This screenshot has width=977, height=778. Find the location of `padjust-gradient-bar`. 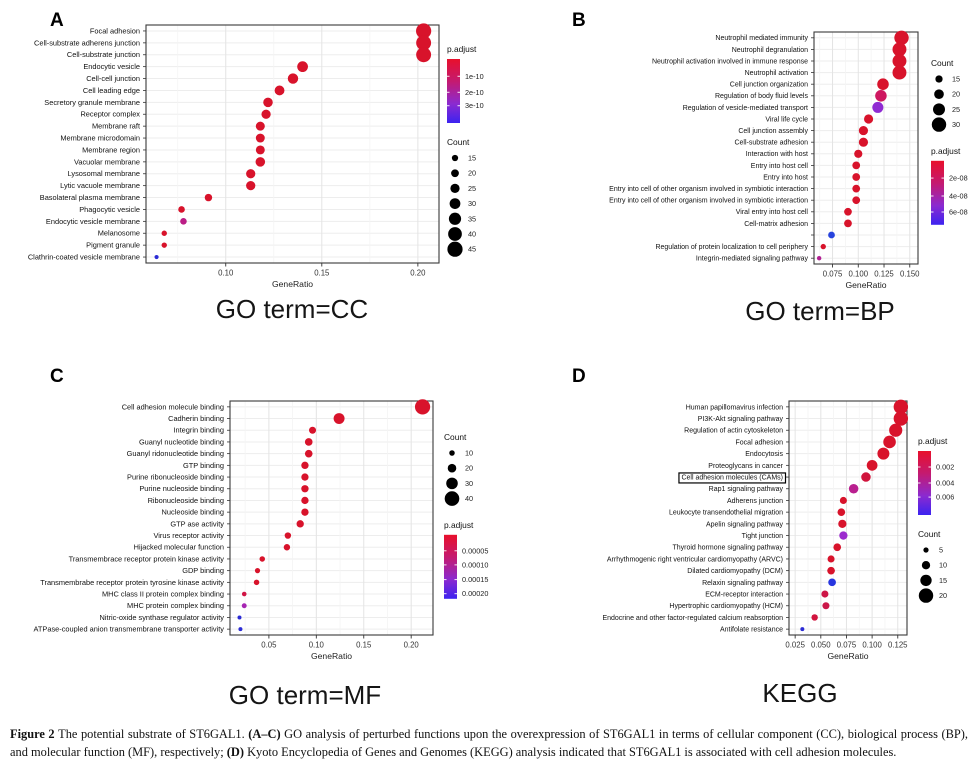

padjust-gradient-bar is located at coordinates (453, 91).